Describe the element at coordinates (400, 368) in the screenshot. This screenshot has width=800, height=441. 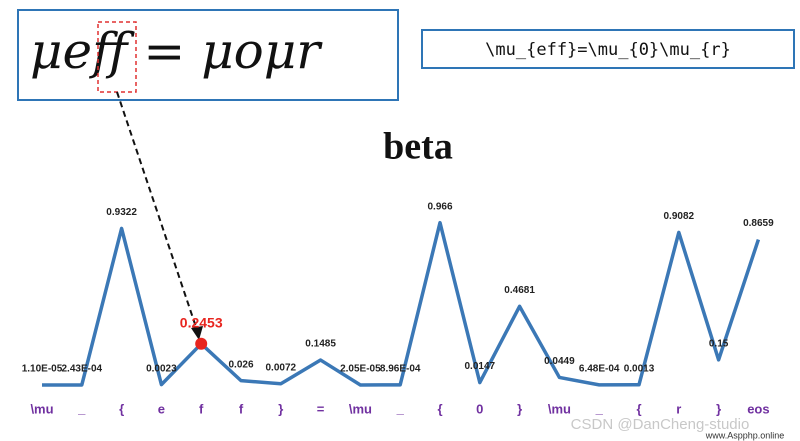
I see `value-label: 8.96E-04` at that location.